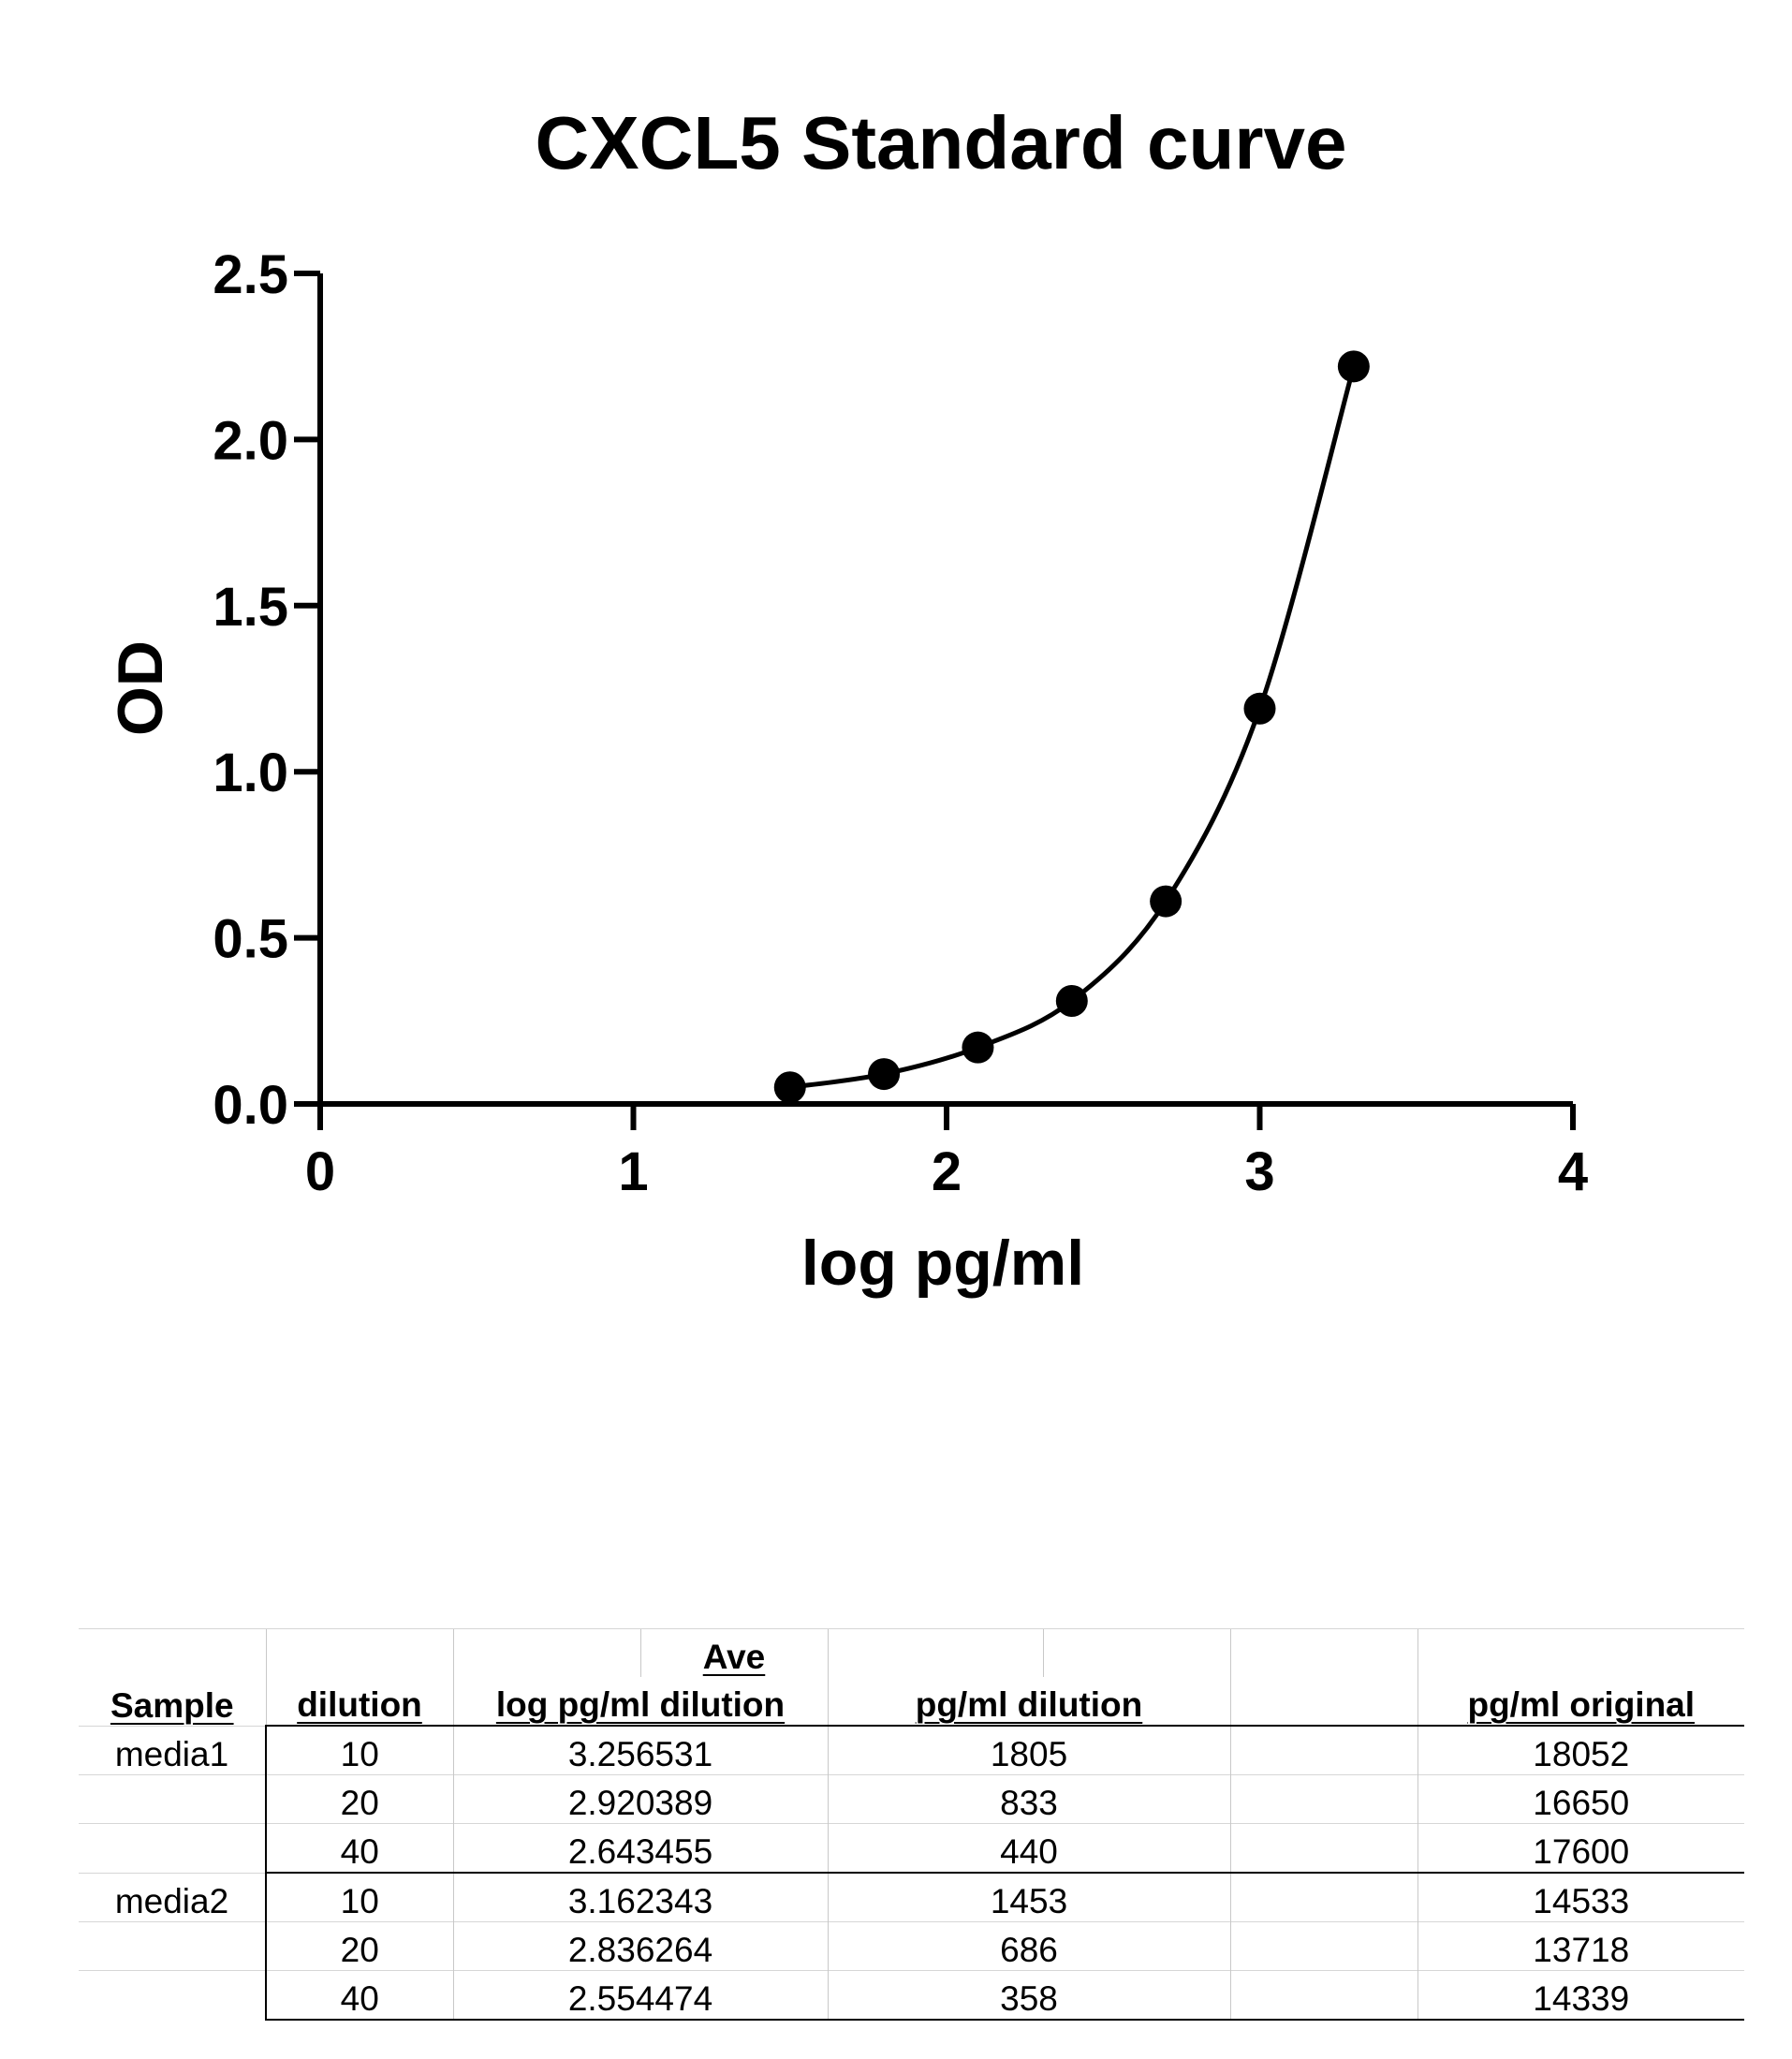  I want to click on table-header-row-top: Ave, so click(912, 1653).